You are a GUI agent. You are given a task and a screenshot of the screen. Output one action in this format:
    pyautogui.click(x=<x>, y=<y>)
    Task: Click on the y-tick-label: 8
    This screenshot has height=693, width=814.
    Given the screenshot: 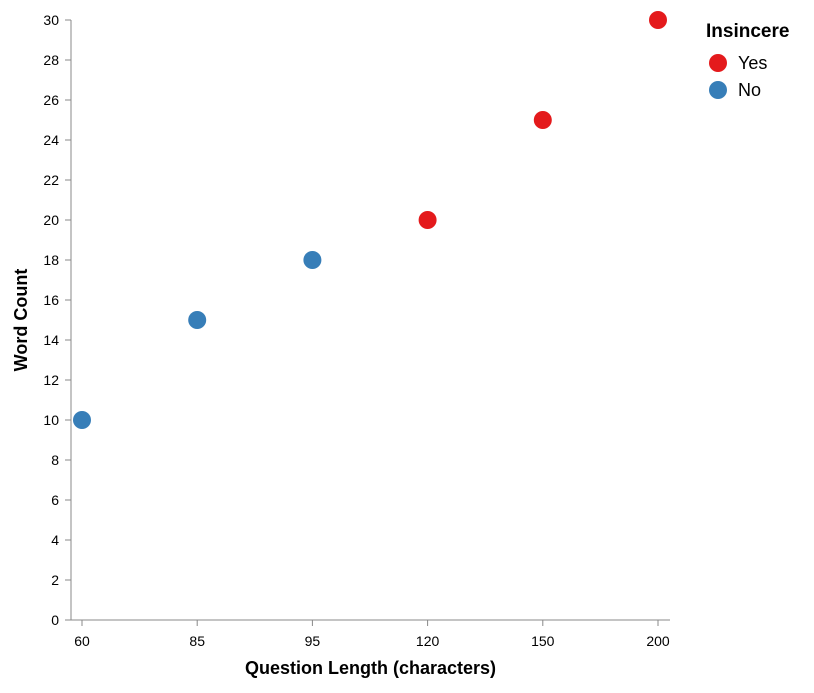 What is the action you would take?
    pyautogui.click(x=55, y=460)
    